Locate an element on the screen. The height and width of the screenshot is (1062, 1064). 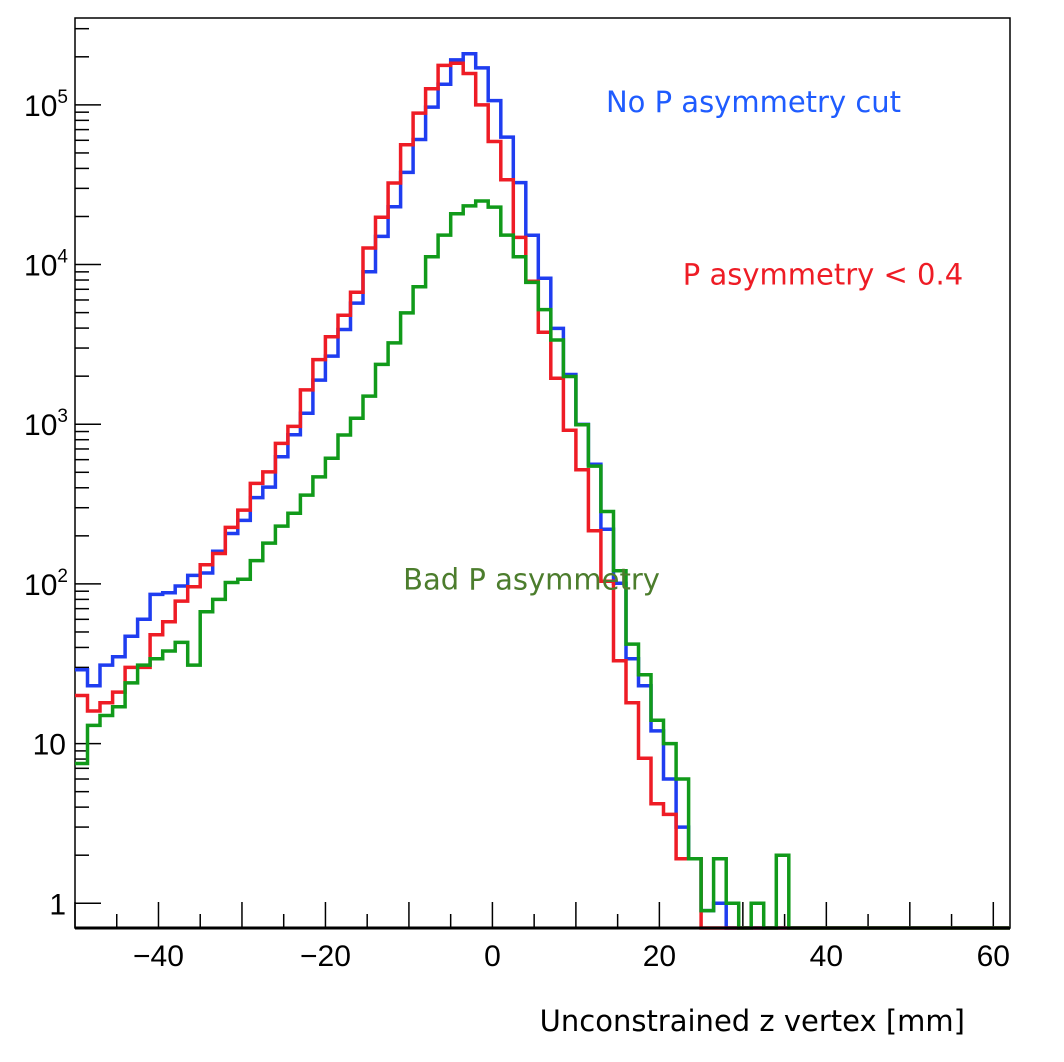
x-tick-label: −40 is located at coordinates (158, 956).